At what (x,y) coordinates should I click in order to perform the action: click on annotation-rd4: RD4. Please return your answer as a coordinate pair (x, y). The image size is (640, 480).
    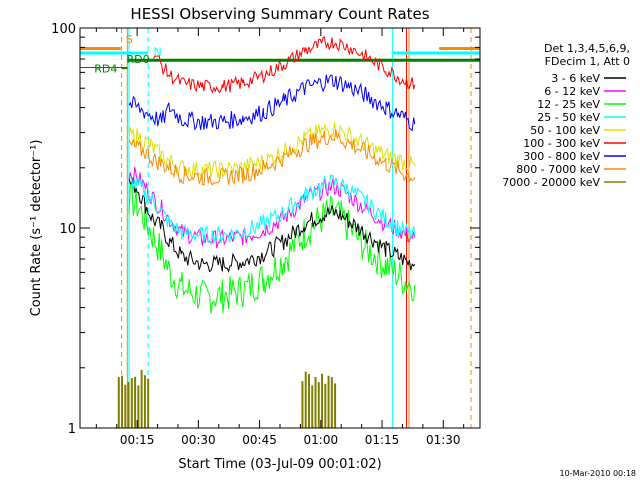
    Looking at the image, I should click on (105, 68).